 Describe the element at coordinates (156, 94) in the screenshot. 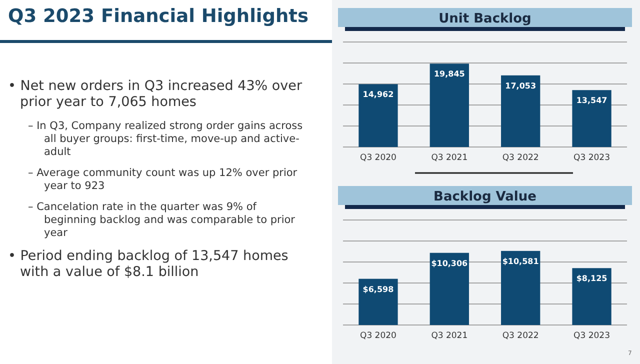

I see `text: • Net new orders in Q3 increased 43% over prior year to 7,065 homes` at that location.